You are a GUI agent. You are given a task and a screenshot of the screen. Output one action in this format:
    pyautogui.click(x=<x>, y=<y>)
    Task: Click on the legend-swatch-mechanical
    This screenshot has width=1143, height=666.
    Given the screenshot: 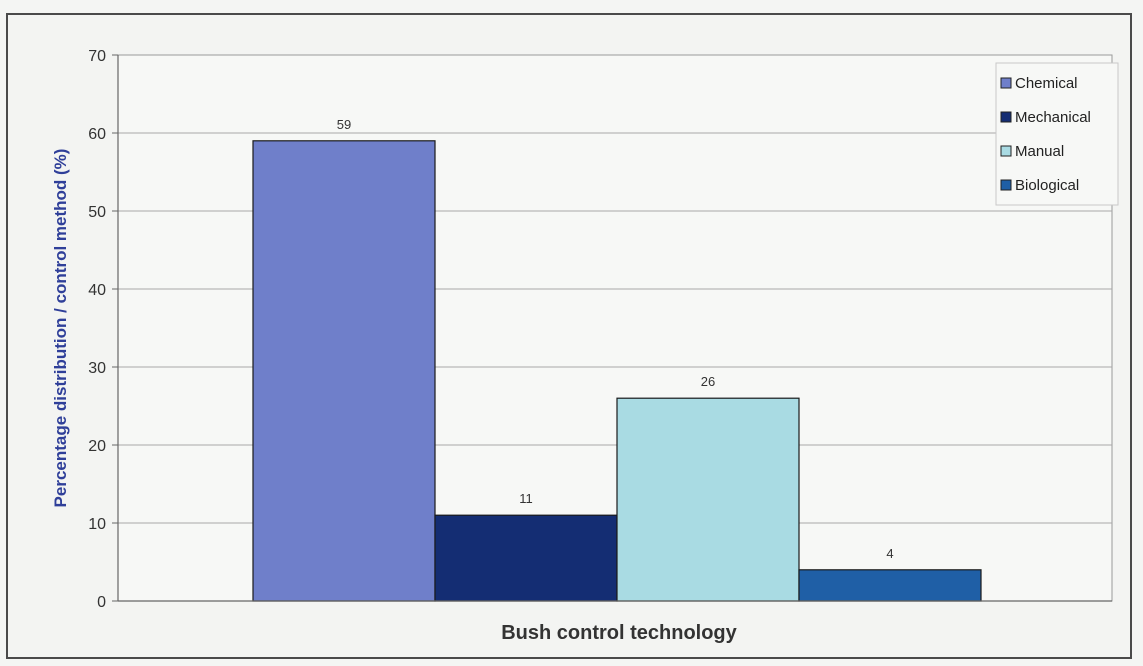 What is the action you would take?
    pyautogui.click(x=1006, y=117)
    